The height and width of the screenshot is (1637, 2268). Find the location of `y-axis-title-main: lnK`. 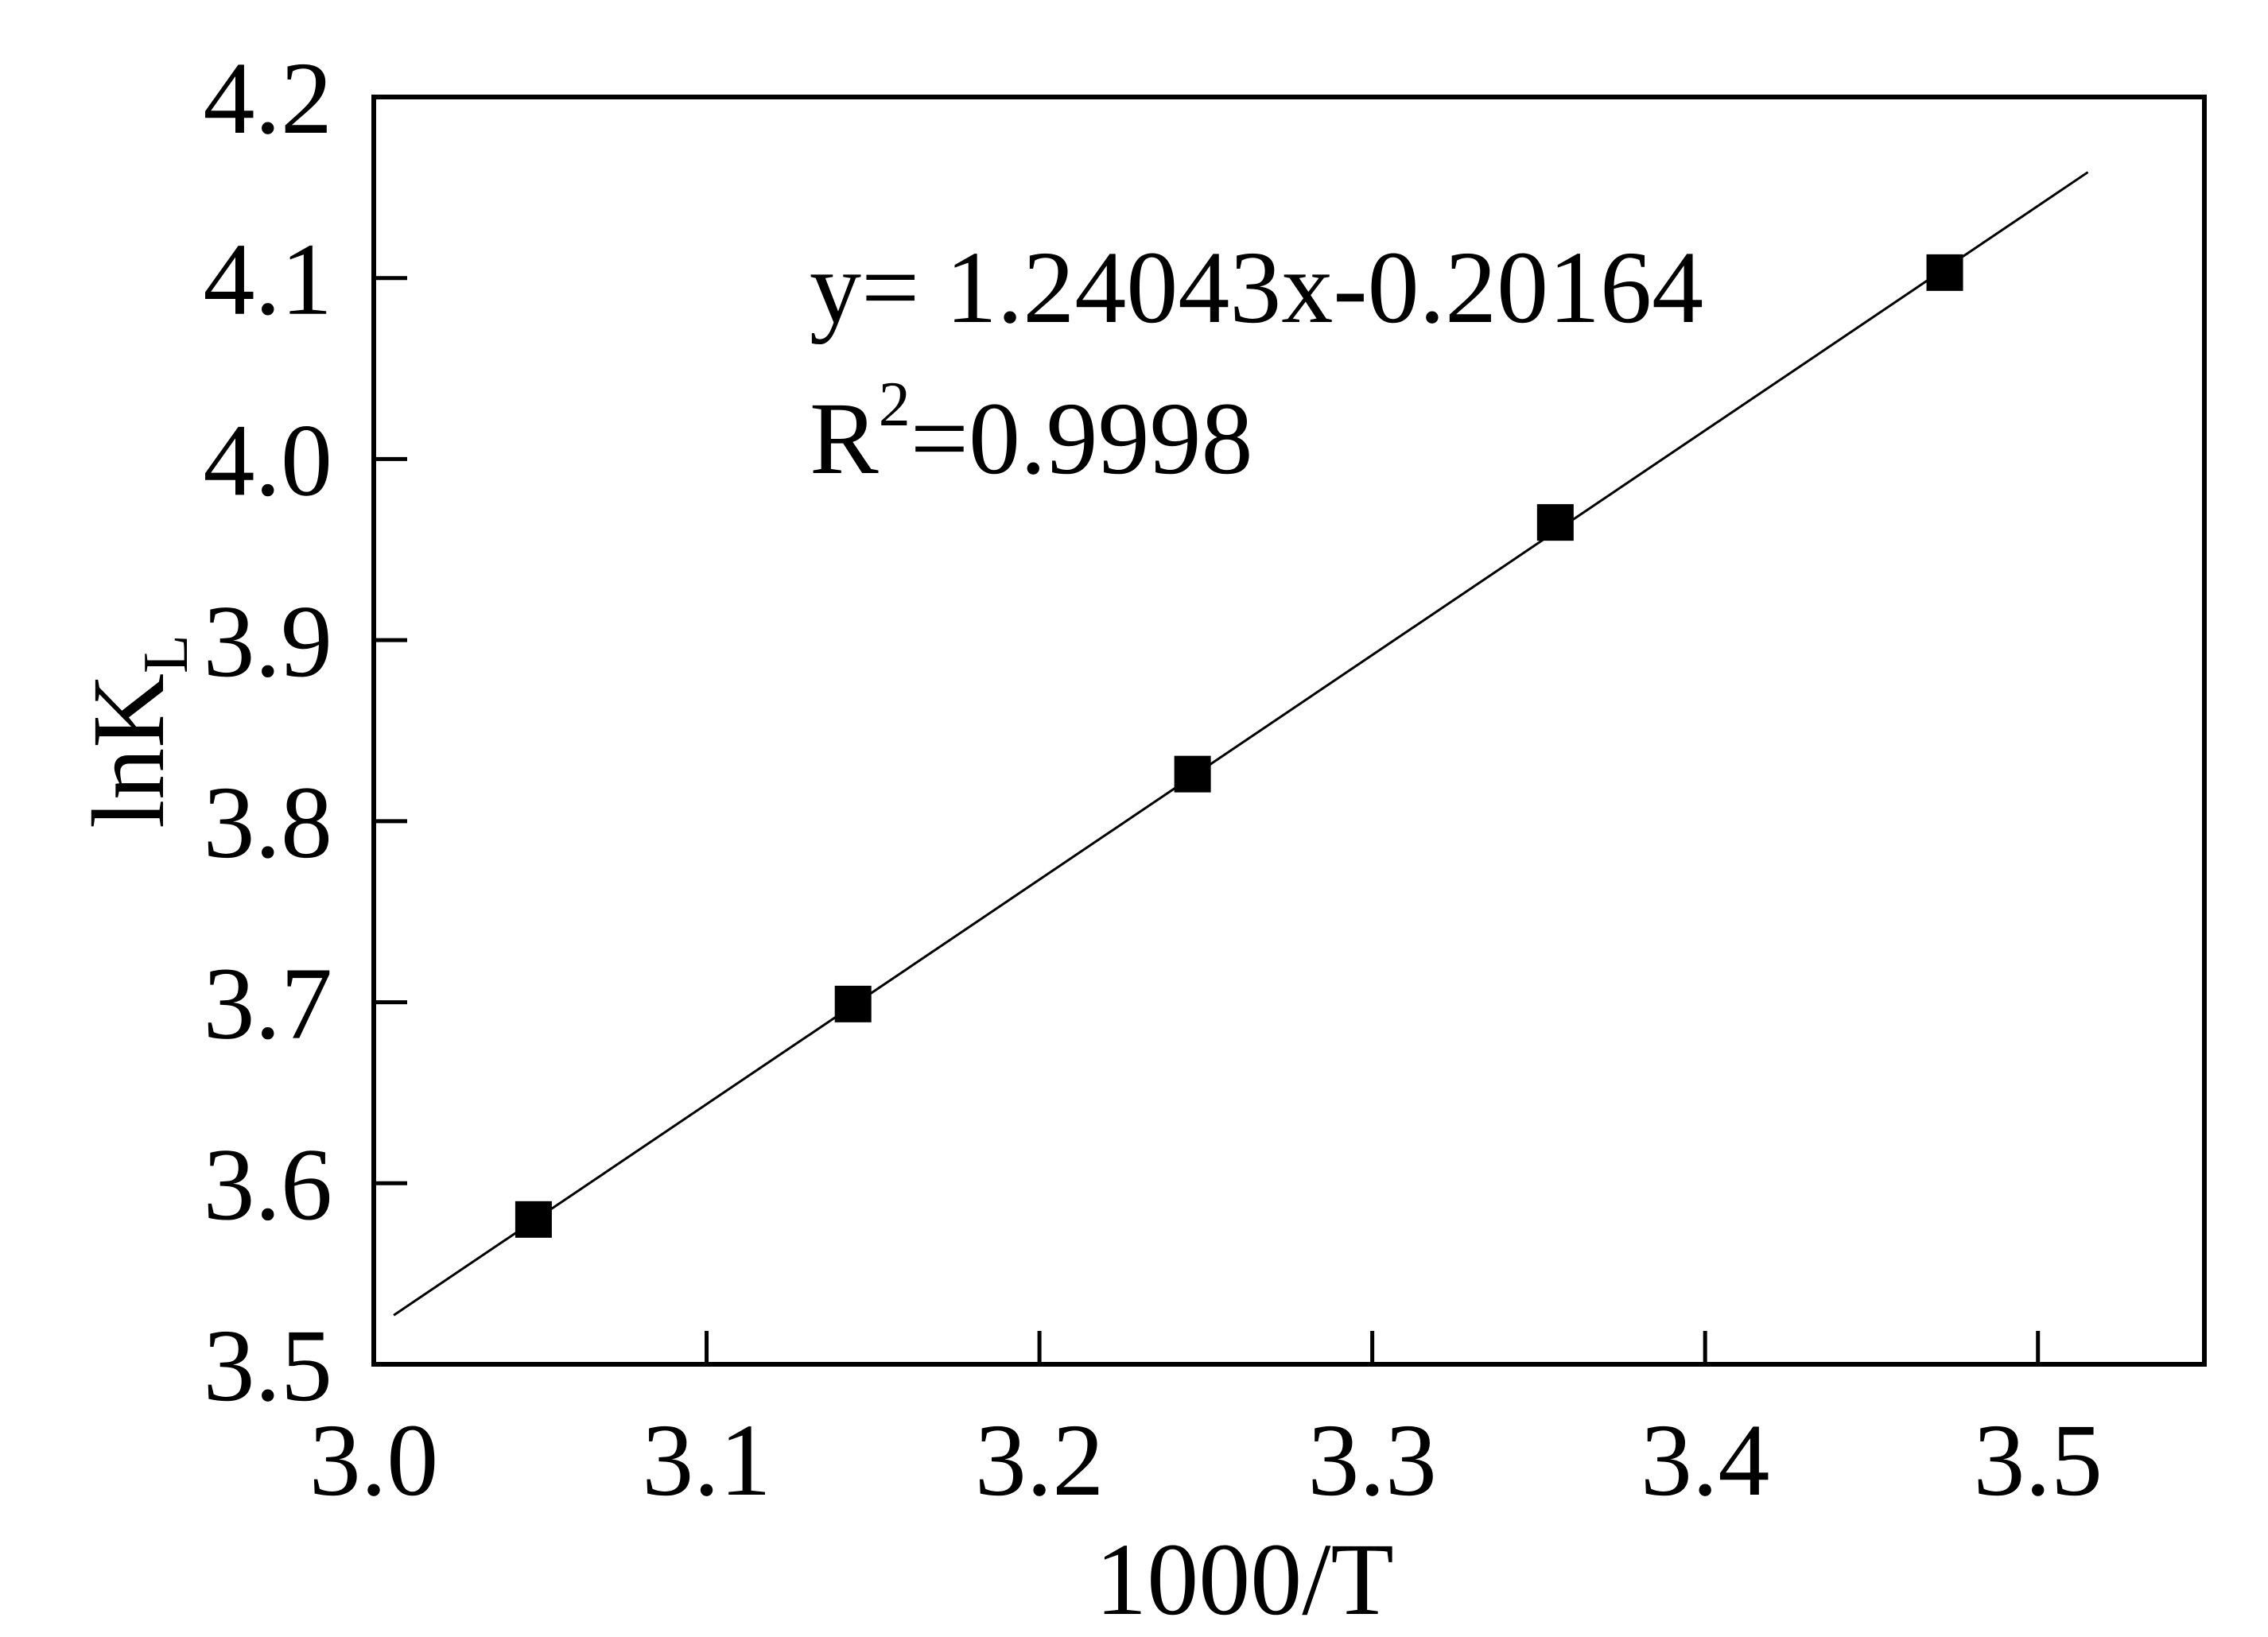

y-axis-title-main: lnK is located at coordinates (129, 750).